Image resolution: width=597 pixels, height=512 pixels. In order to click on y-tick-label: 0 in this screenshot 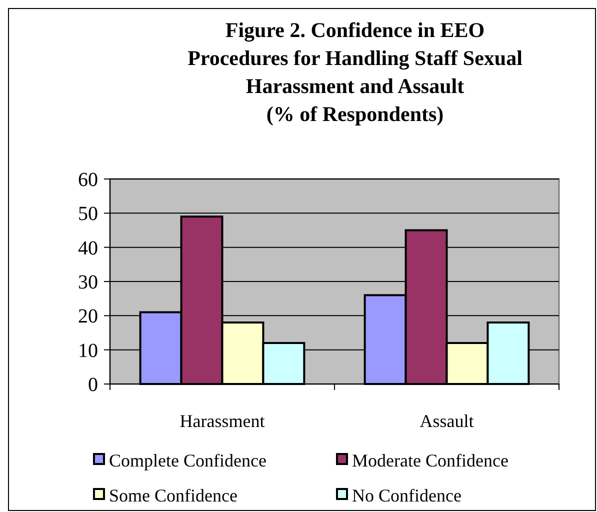, I will do `click(93, 385)`.